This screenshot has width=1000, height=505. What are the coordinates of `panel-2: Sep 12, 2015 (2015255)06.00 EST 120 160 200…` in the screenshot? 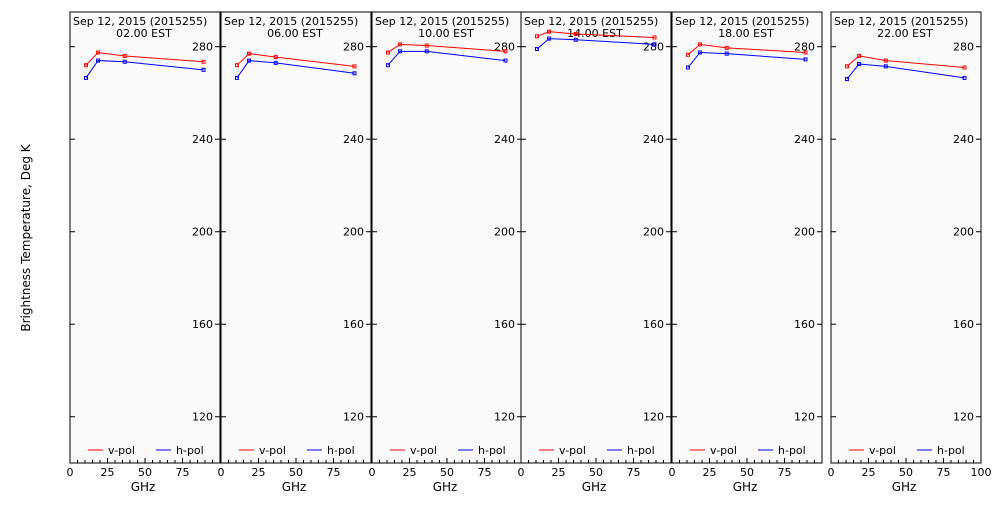 It's located at (295, 252).